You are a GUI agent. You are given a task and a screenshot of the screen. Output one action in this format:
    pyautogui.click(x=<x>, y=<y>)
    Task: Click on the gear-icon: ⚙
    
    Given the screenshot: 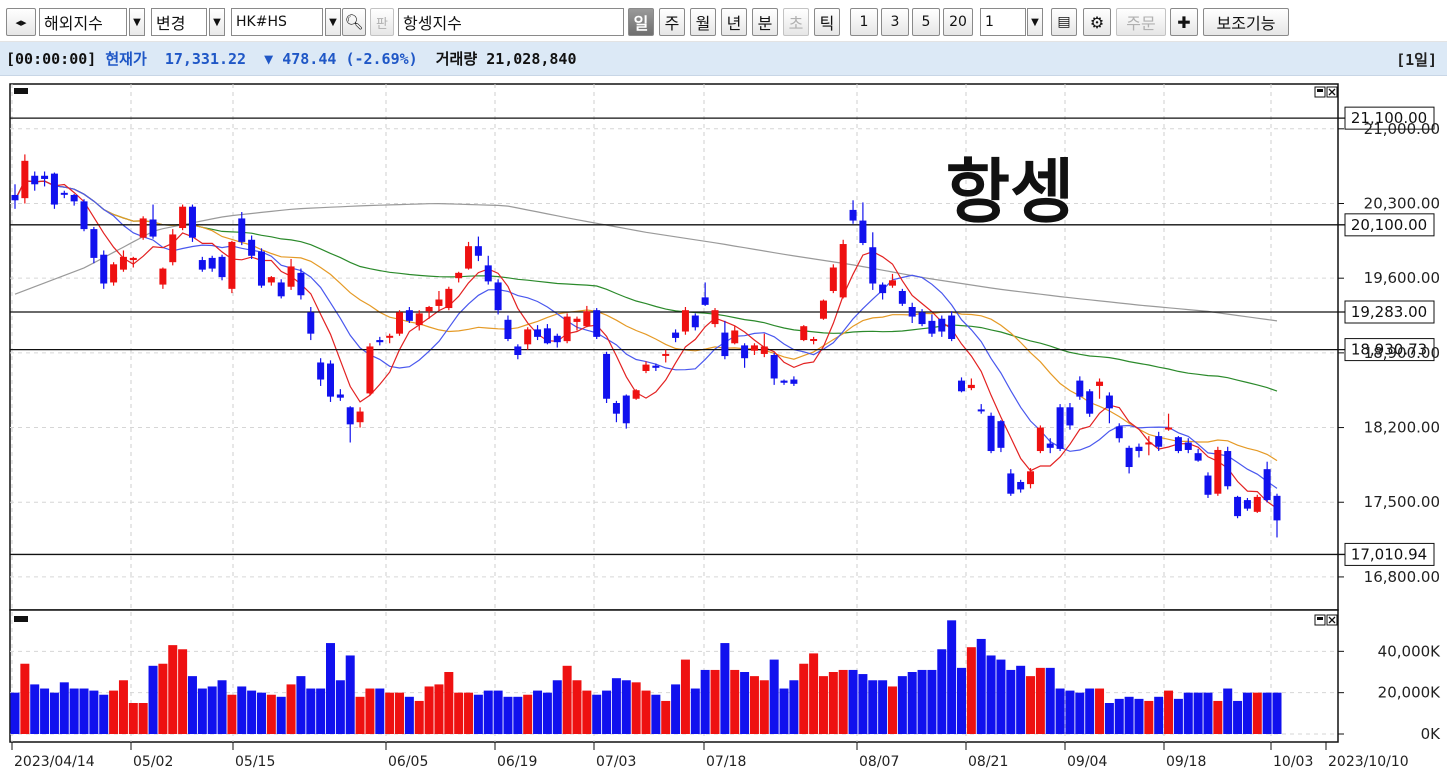 What is the action you would take?
    pyautogui.click(x=1097, y=22)
    